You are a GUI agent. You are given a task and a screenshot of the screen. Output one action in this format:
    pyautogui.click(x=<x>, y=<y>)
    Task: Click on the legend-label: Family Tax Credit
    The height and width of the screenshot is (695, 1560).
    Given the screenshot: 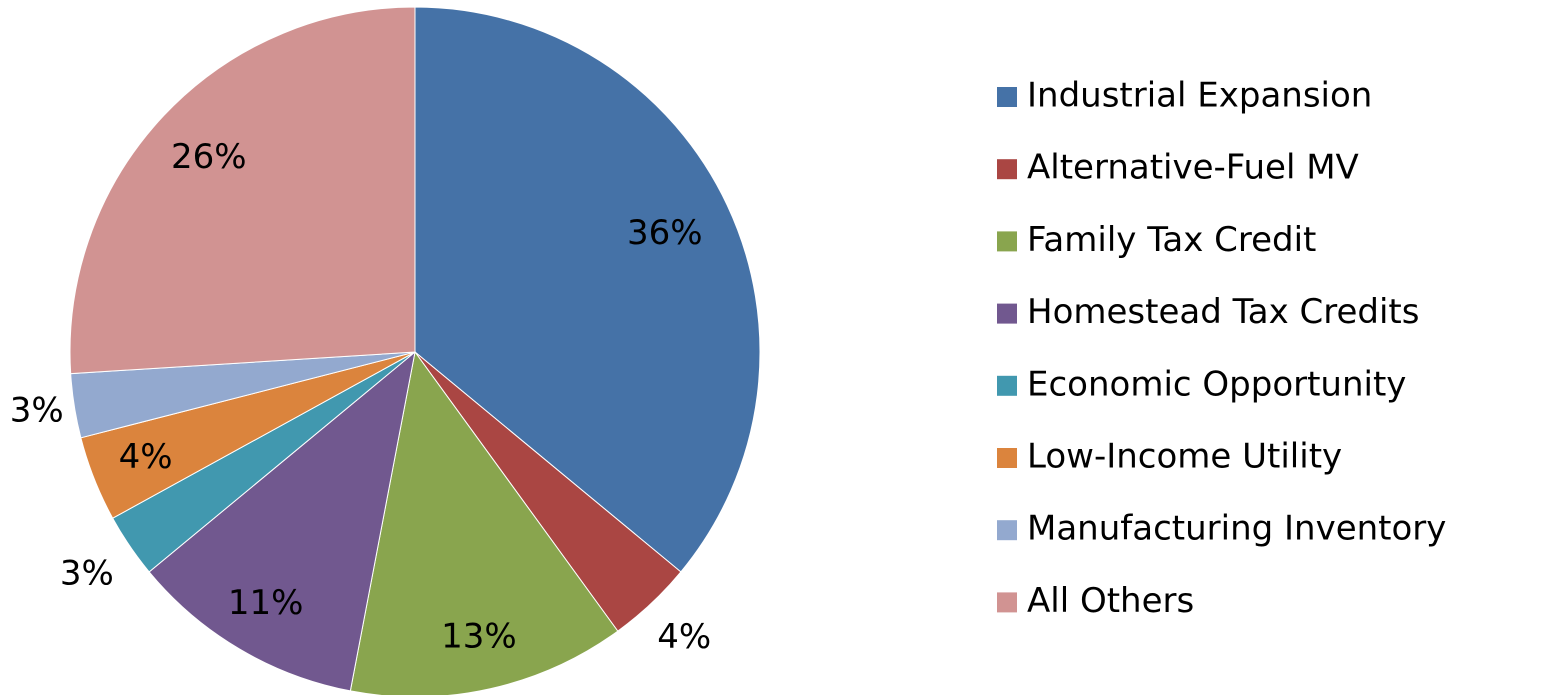 What is the action you would take?
    pyautogui.click(x=1171, y=240)
    